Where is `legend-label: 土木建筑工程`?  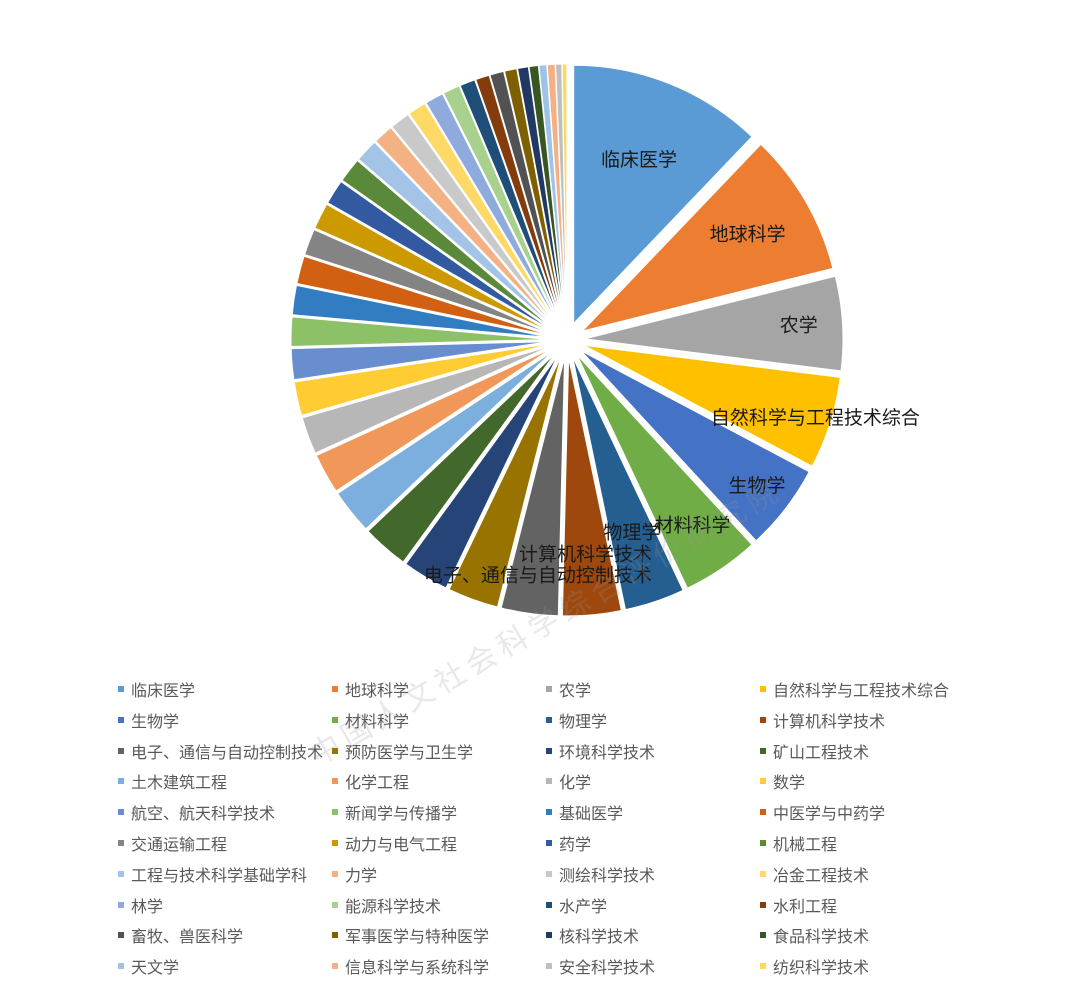
legend-label: 土木建筑工程 is located at coordinates (179, 783).